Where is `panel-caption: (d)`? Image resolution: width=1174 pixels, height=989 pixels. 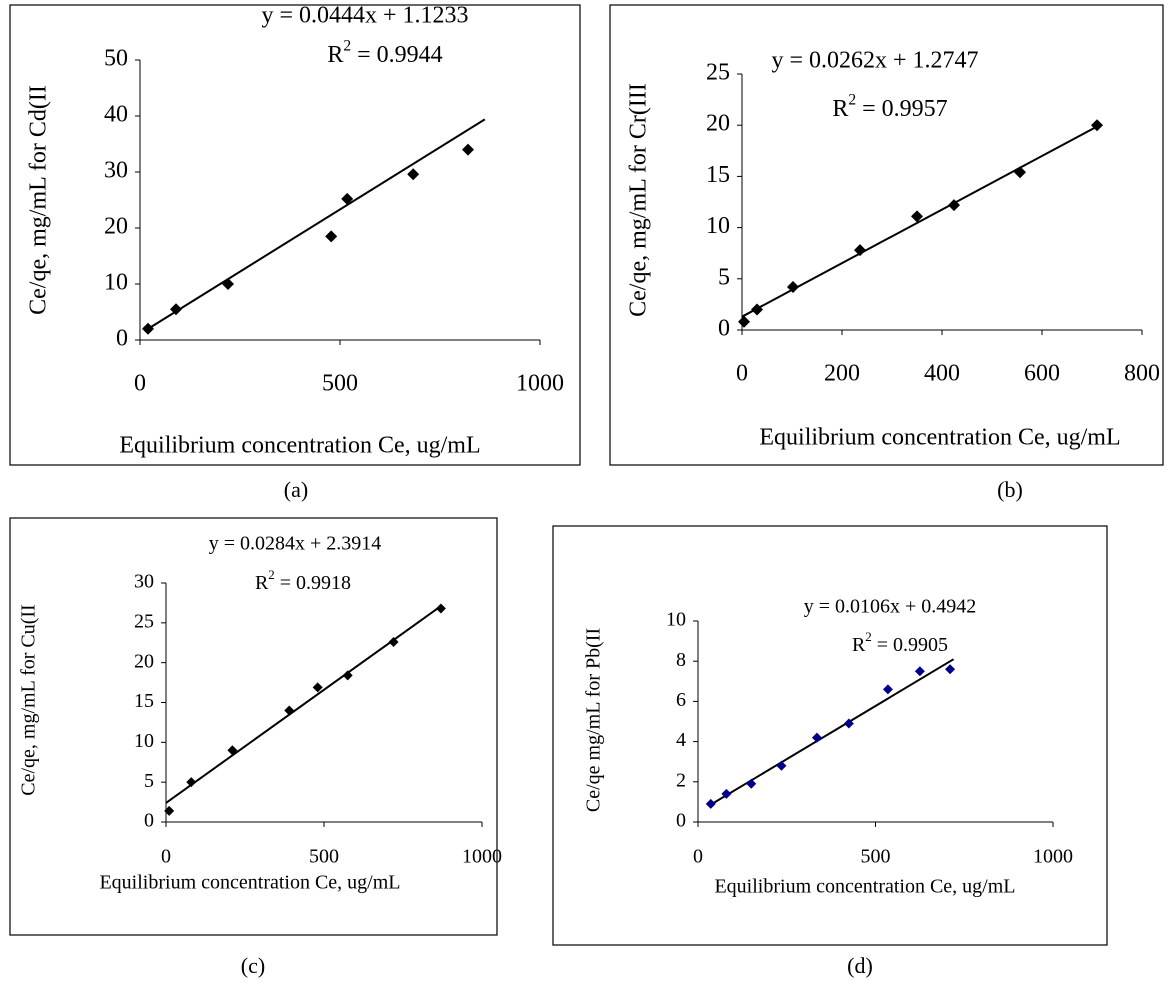
panel-caption: (d) is located at coordinates (860, 965).